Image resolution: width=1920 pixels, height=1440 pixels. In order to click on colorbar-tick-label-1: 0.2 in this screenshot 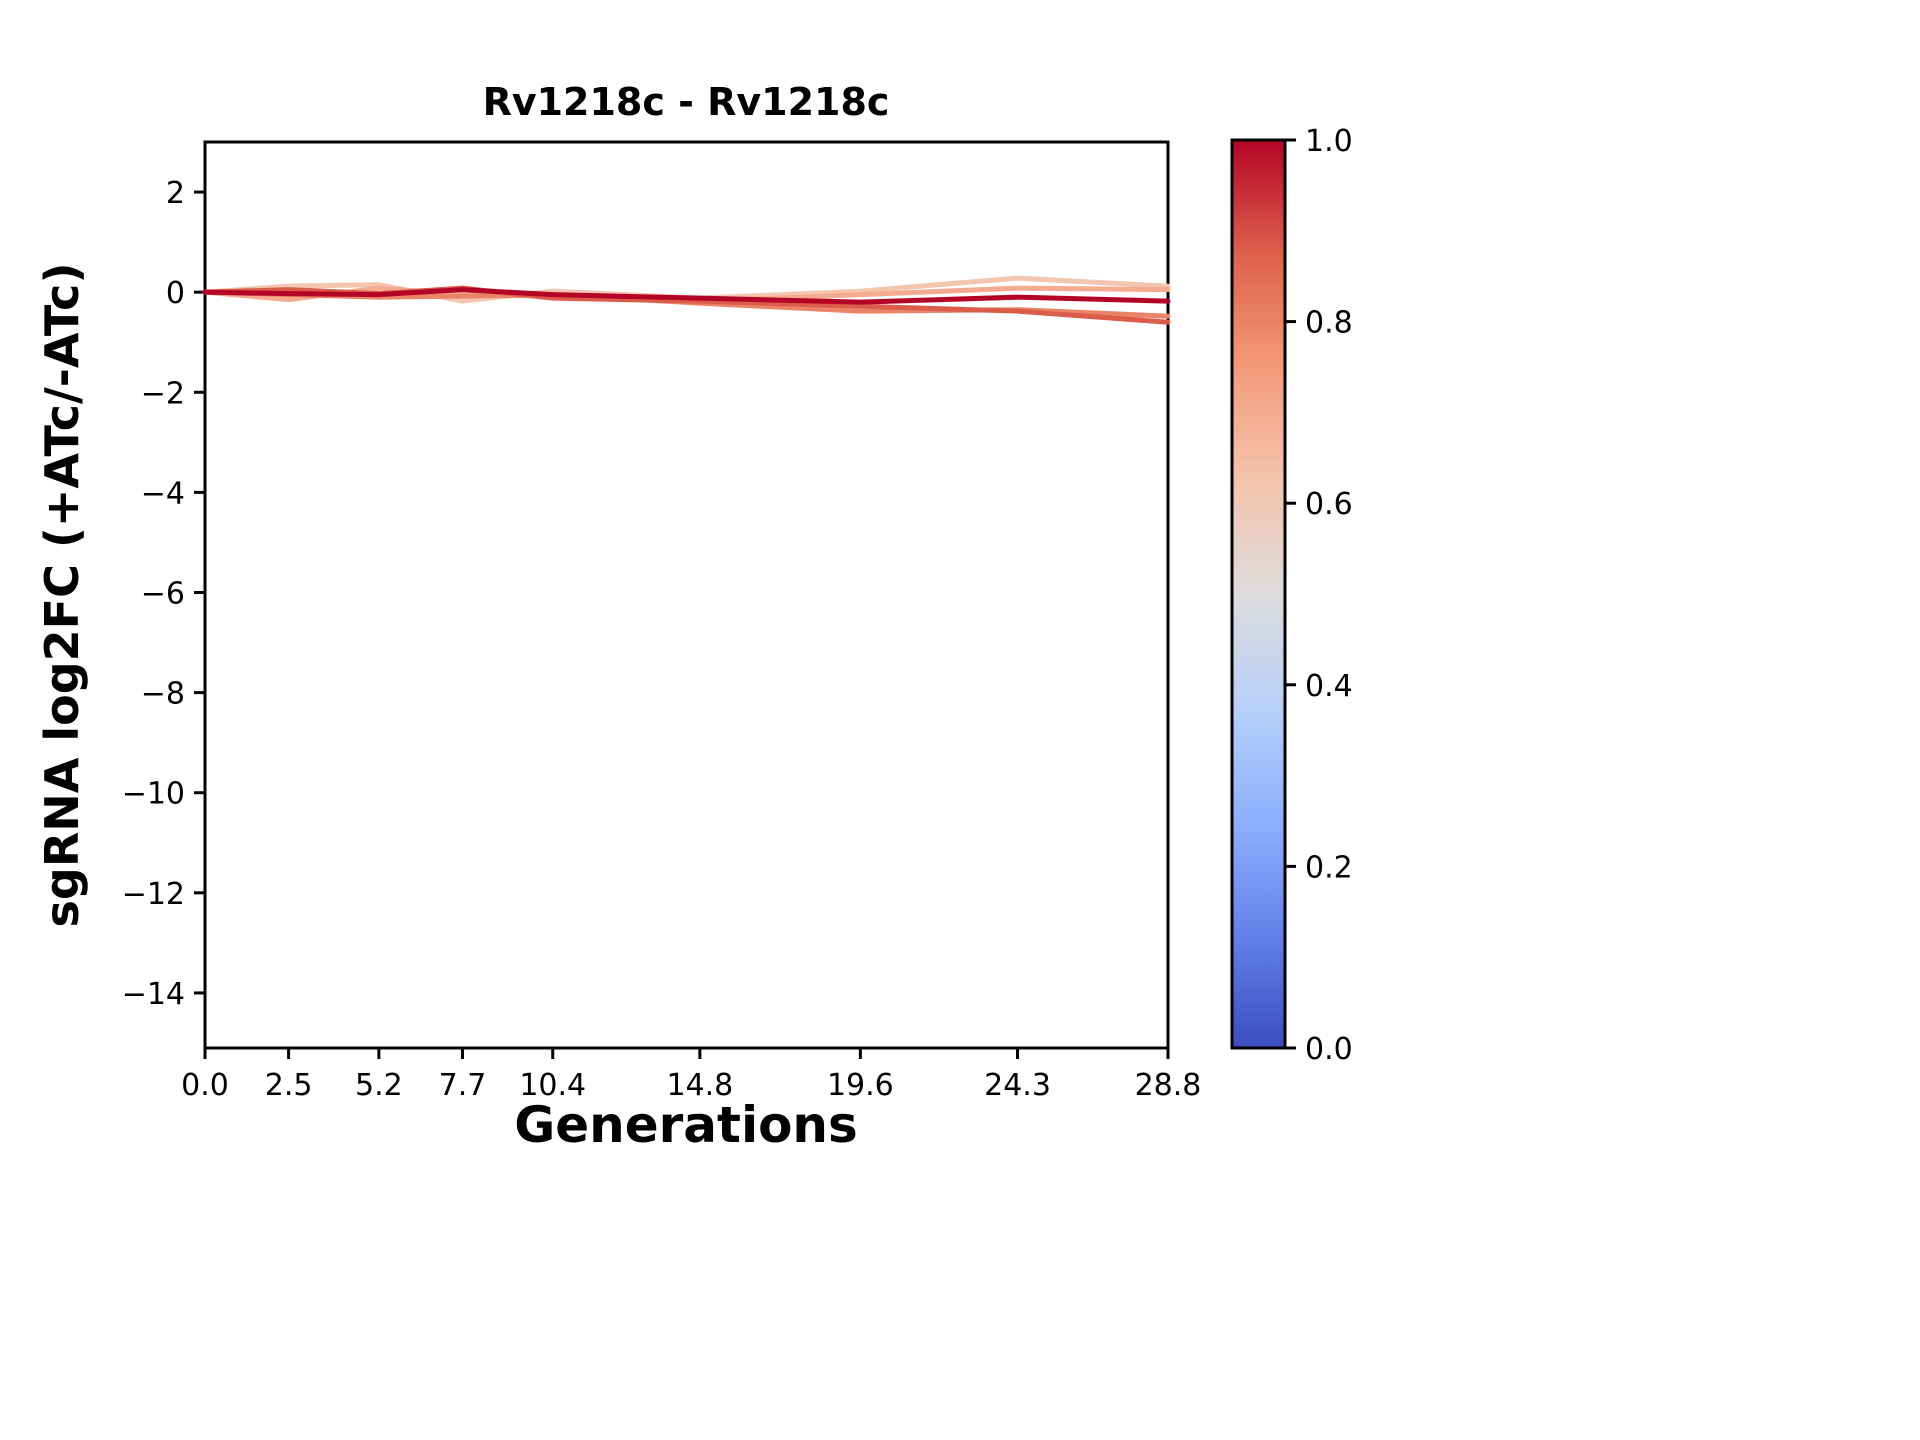, I will do `click(1329, 867)`.